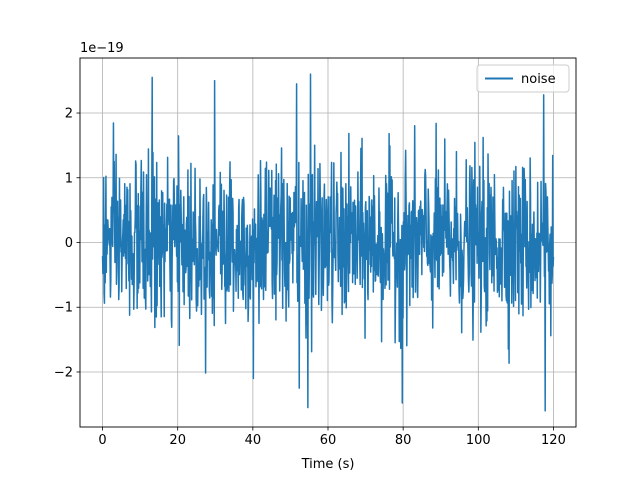 Image resolution: width=640 pixels, height=480 pixels. What do you see at coordinates (69, 243) in the screenshot?
I see `y-tick-label: 0` at bounding box center [69, 243].